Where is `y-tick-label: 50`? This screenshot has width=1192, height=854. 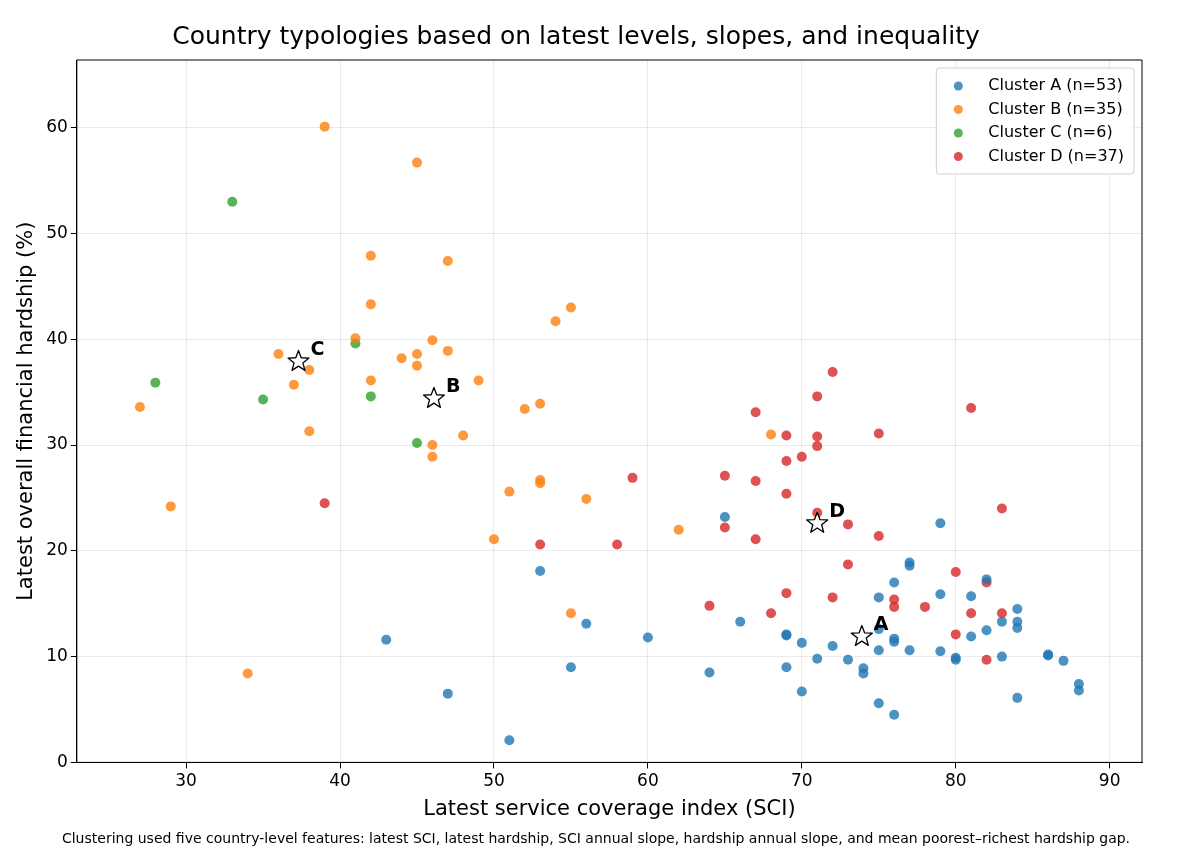
y-tick-label: 50 is located at coordinates (57, 231).